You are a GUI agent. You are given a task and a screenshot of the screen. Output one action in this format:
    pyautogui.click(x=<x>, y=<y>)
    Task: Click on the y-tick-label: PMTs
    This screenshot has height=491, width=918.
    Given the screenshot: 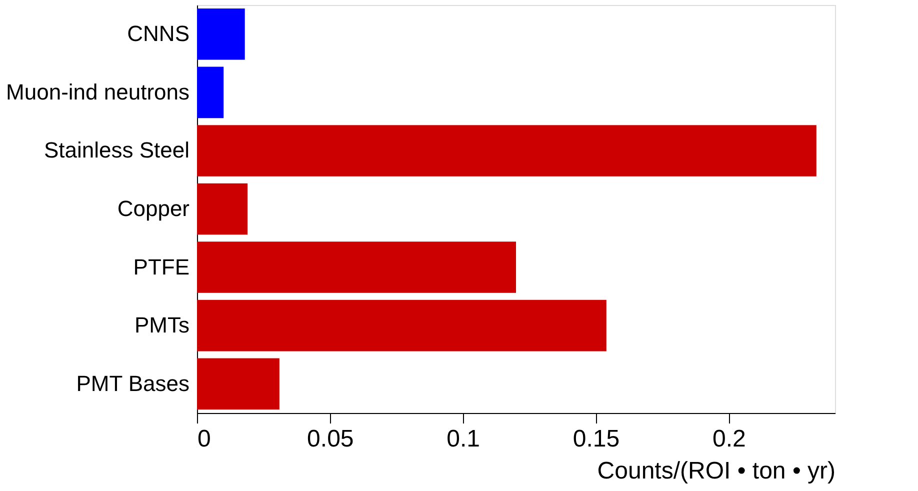 What is the action you would take?
    pyautogui.click(x=162, y=325)
    